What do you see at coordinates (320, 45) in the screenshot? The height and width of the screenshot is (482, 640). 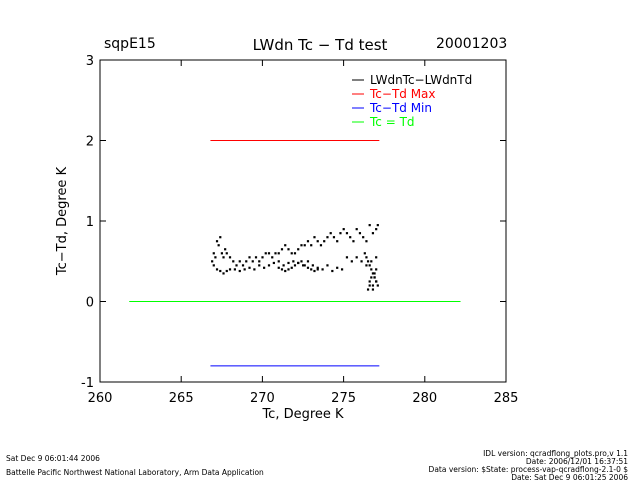 I see `chart-title: LWdn Tc − Td test` at bounding box center [320, 45].